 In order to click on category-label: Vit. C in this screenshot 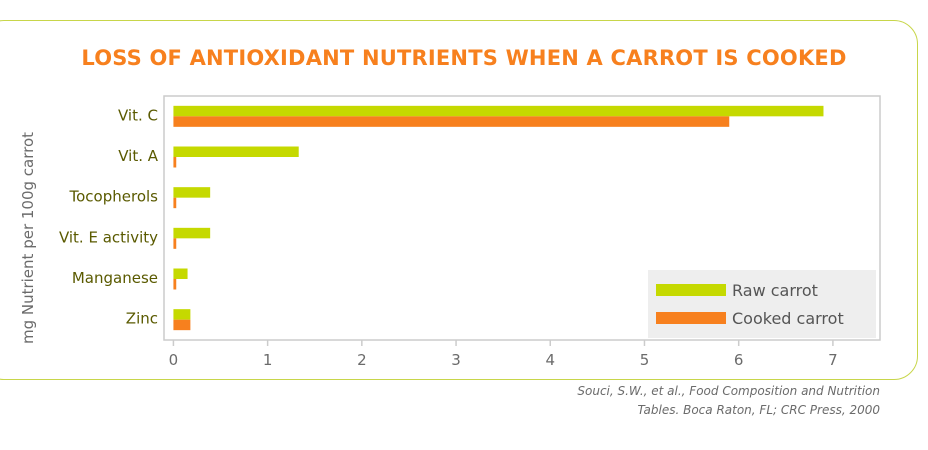, I will do `click(138, 115)`.